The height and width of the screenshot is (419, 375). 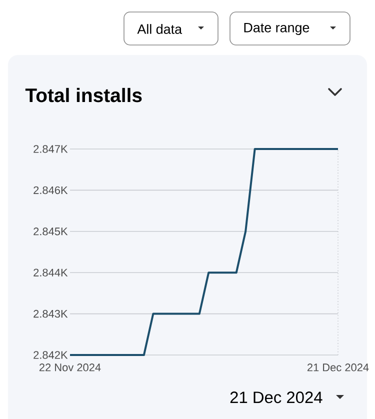 I want to click on text: Date range, so click(x=277, y=29).